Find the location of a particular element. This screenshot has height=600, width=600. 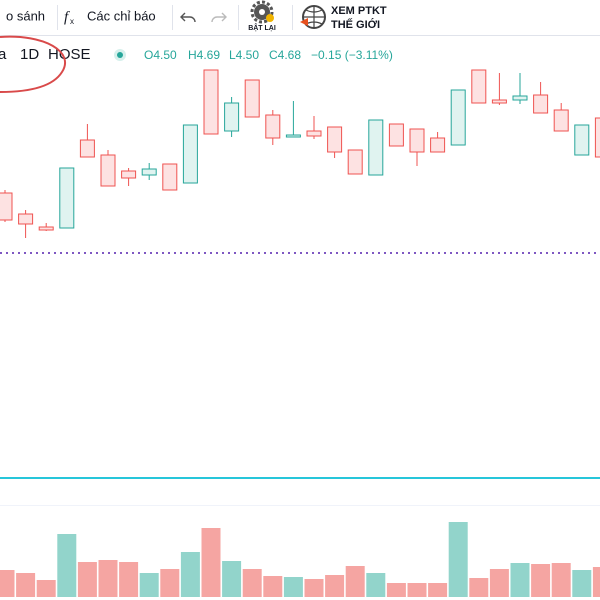

reset-button: BẬT LẠI is located at coordinates (262, 16).